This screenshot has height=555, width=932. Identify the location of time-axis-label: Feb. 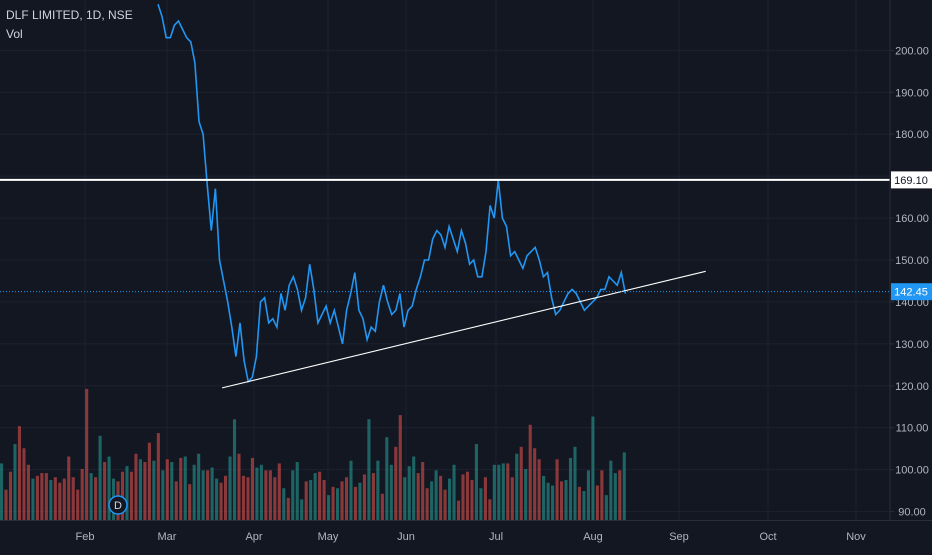
(85, 537).